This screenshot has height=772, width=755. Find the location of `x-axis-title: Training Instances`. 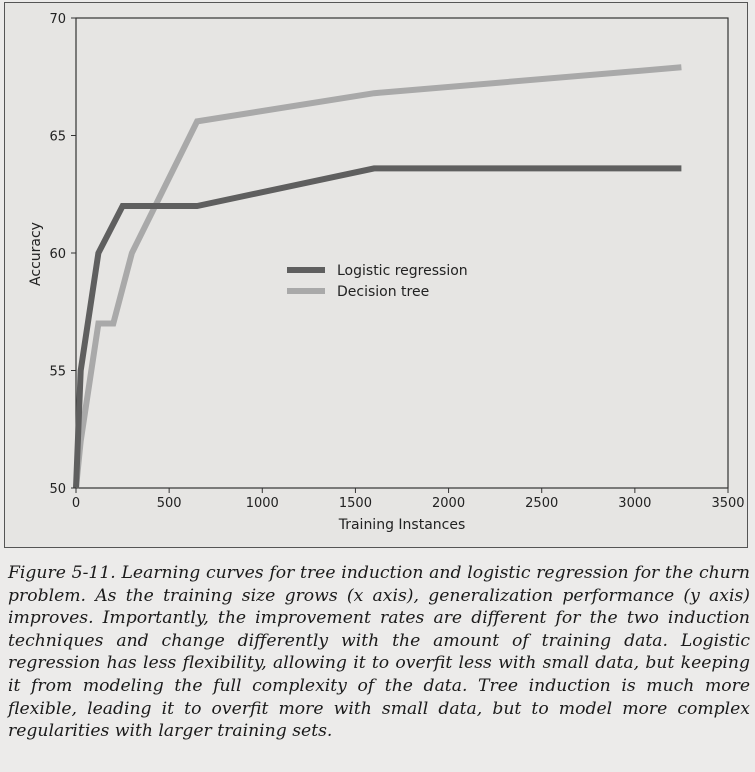

x-axis-title: Training Instances is located at coordinates (402, 525).